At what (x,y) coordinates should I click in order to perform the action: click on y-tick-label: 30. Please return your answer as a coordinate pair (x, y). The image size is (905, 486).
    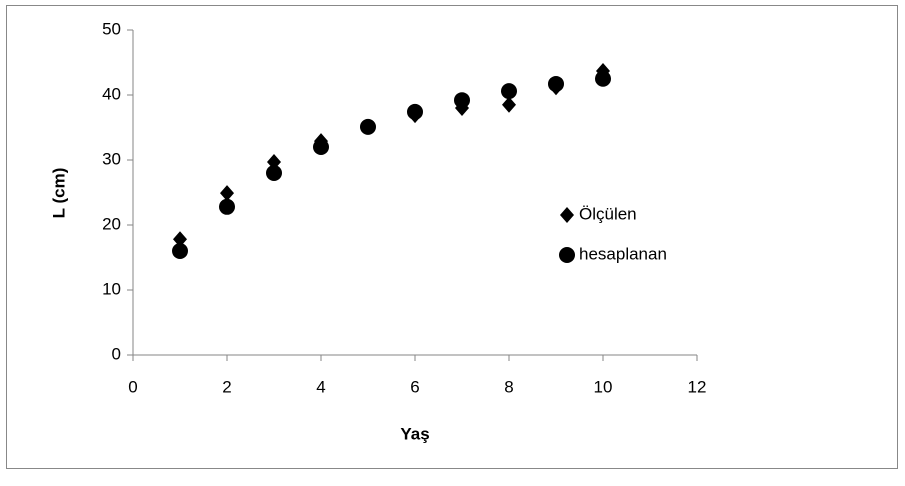
    Looking at the image, I should click on (111, 158).